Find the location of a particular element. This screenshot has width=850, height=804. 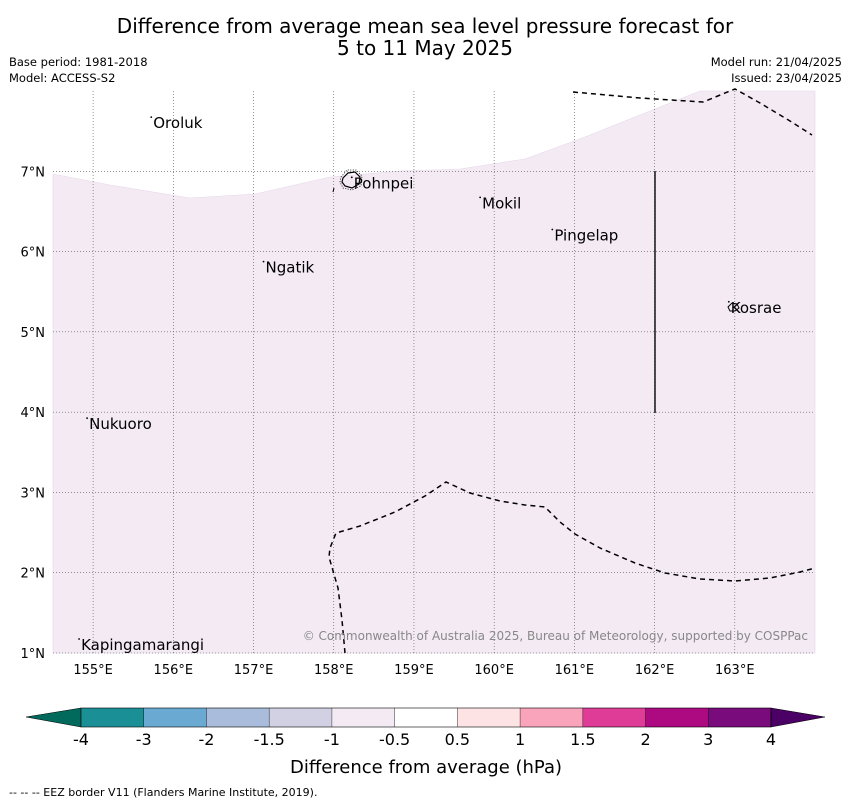

colorbar-over-arrow is located at coordinates (798, 717).